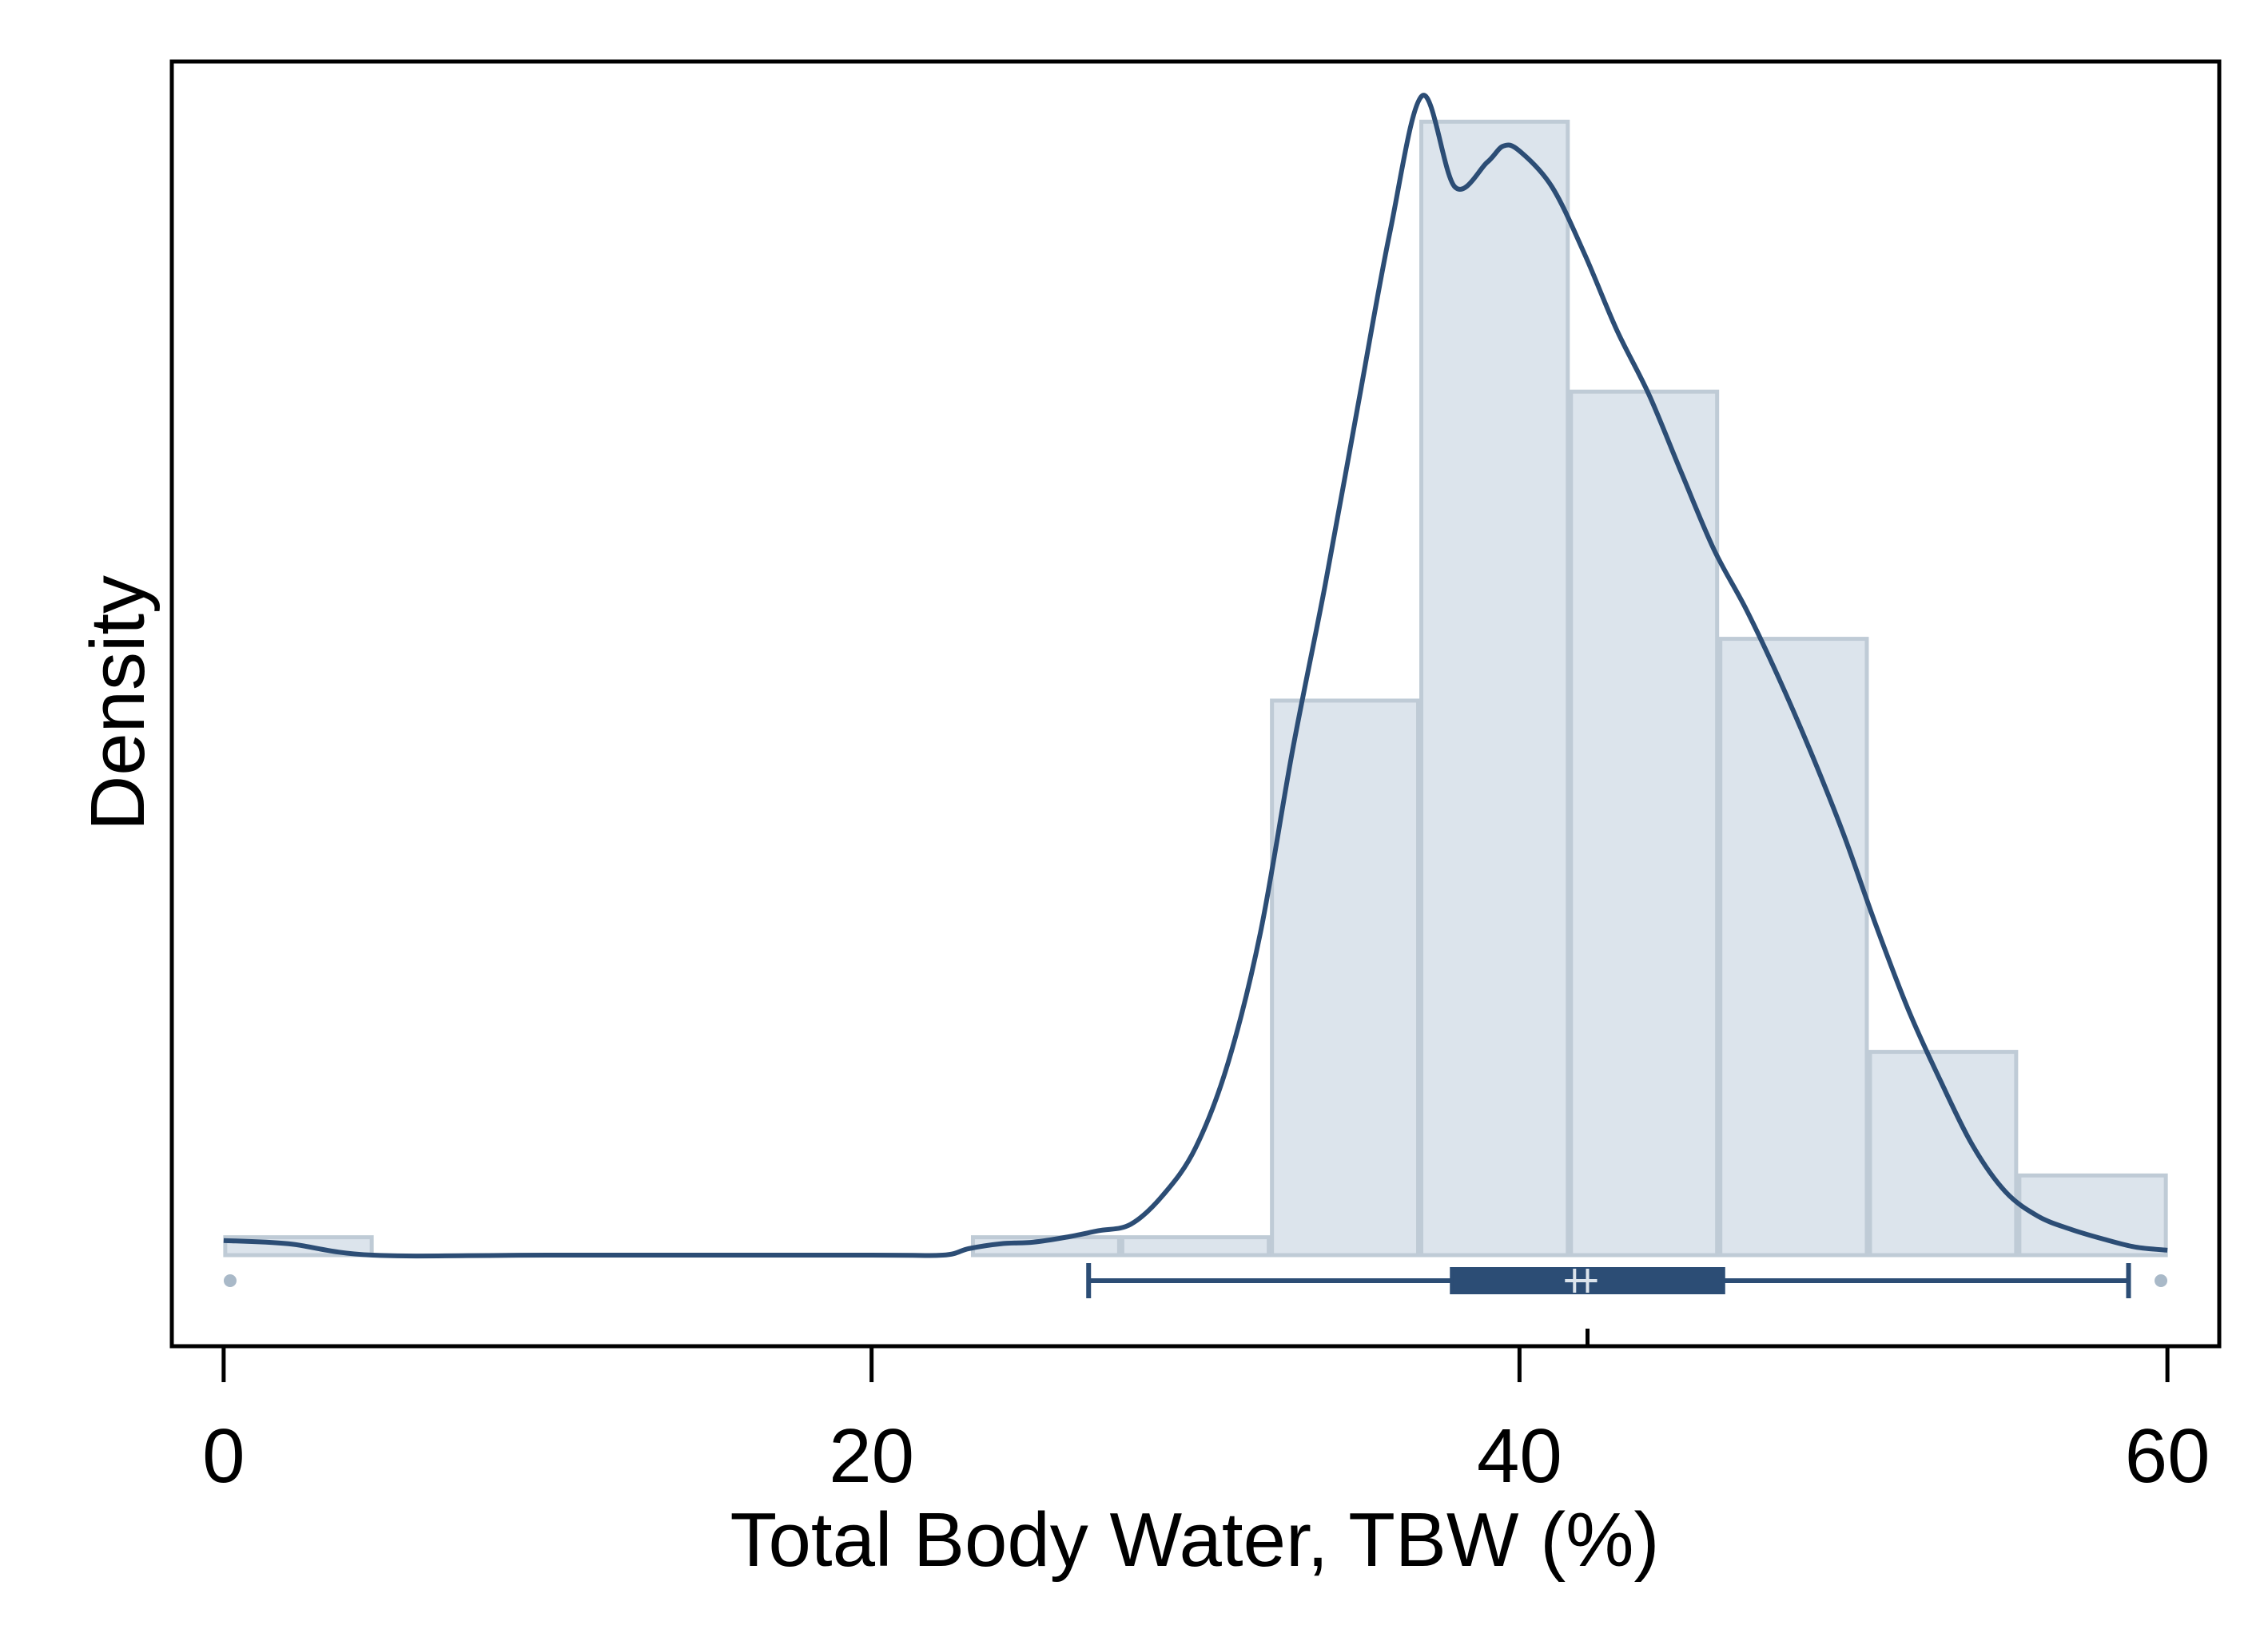 This screenshot has width=2268, height=1649. What do you see at coordinates (1195, 1280) in the screenshot?
I see `boxplot` at bounding box center [1195, 1280].